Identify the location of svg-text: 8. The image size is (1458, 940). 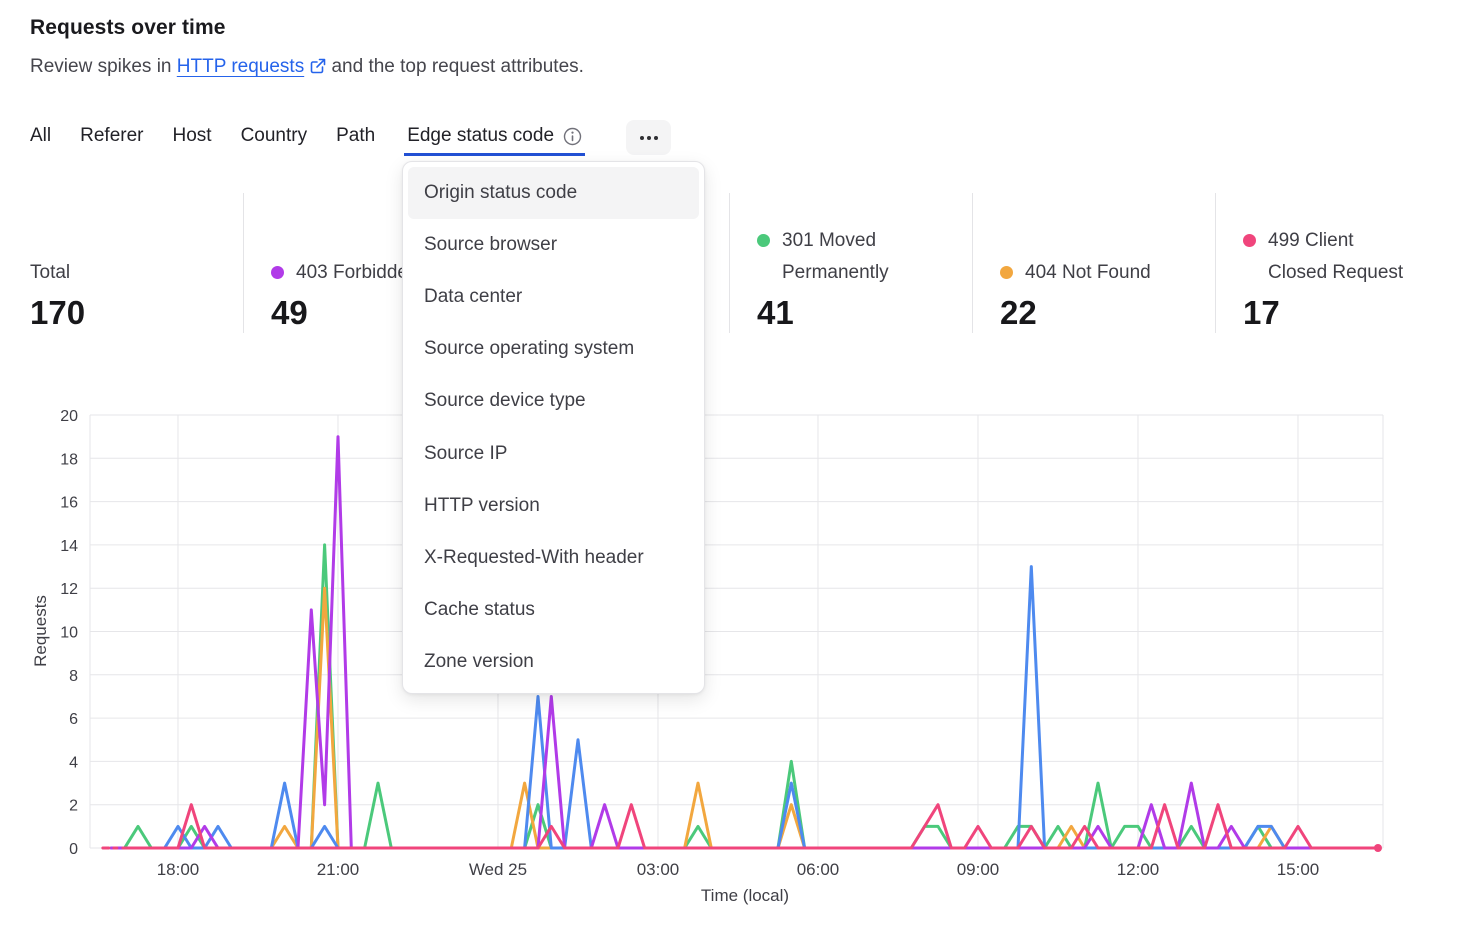
(73, 676).